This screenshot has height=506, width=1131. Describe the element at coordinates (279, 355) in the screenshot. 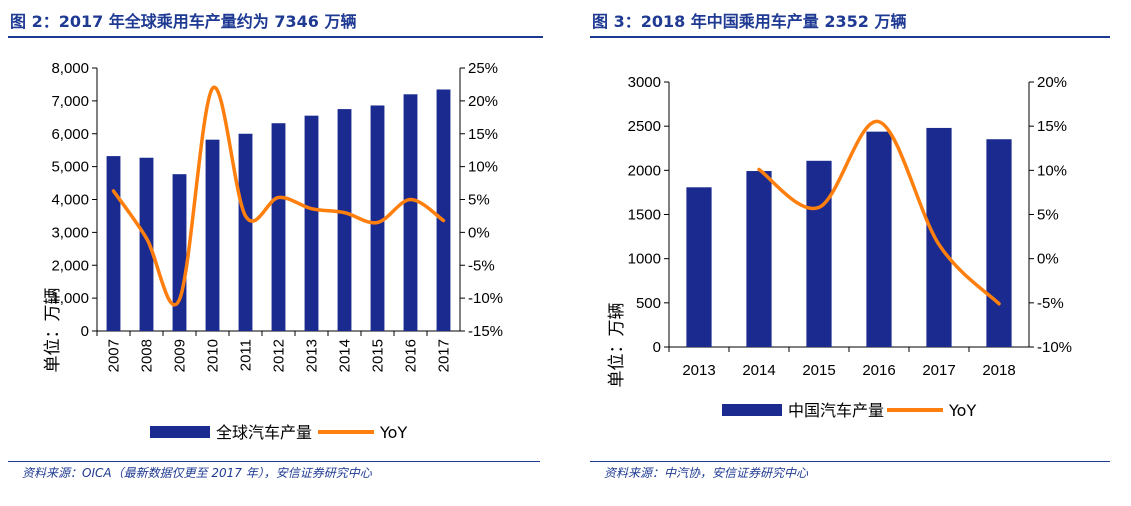

I see `x-tick-label: 2012` at that location.